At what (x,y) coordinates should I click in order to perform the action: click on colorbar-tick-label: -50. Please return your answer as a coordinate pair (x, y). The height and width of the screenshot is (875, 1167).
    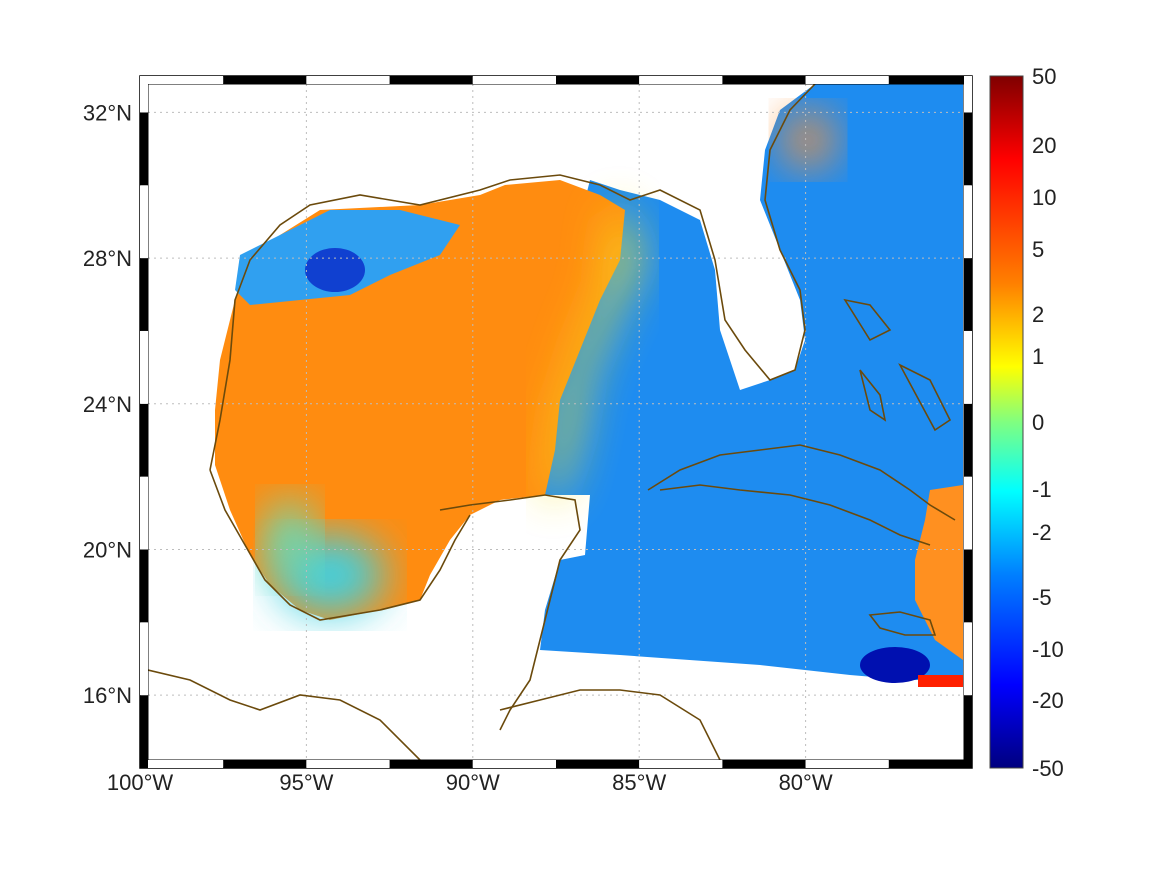
    Looking at the image, I should click on (1048, 768).